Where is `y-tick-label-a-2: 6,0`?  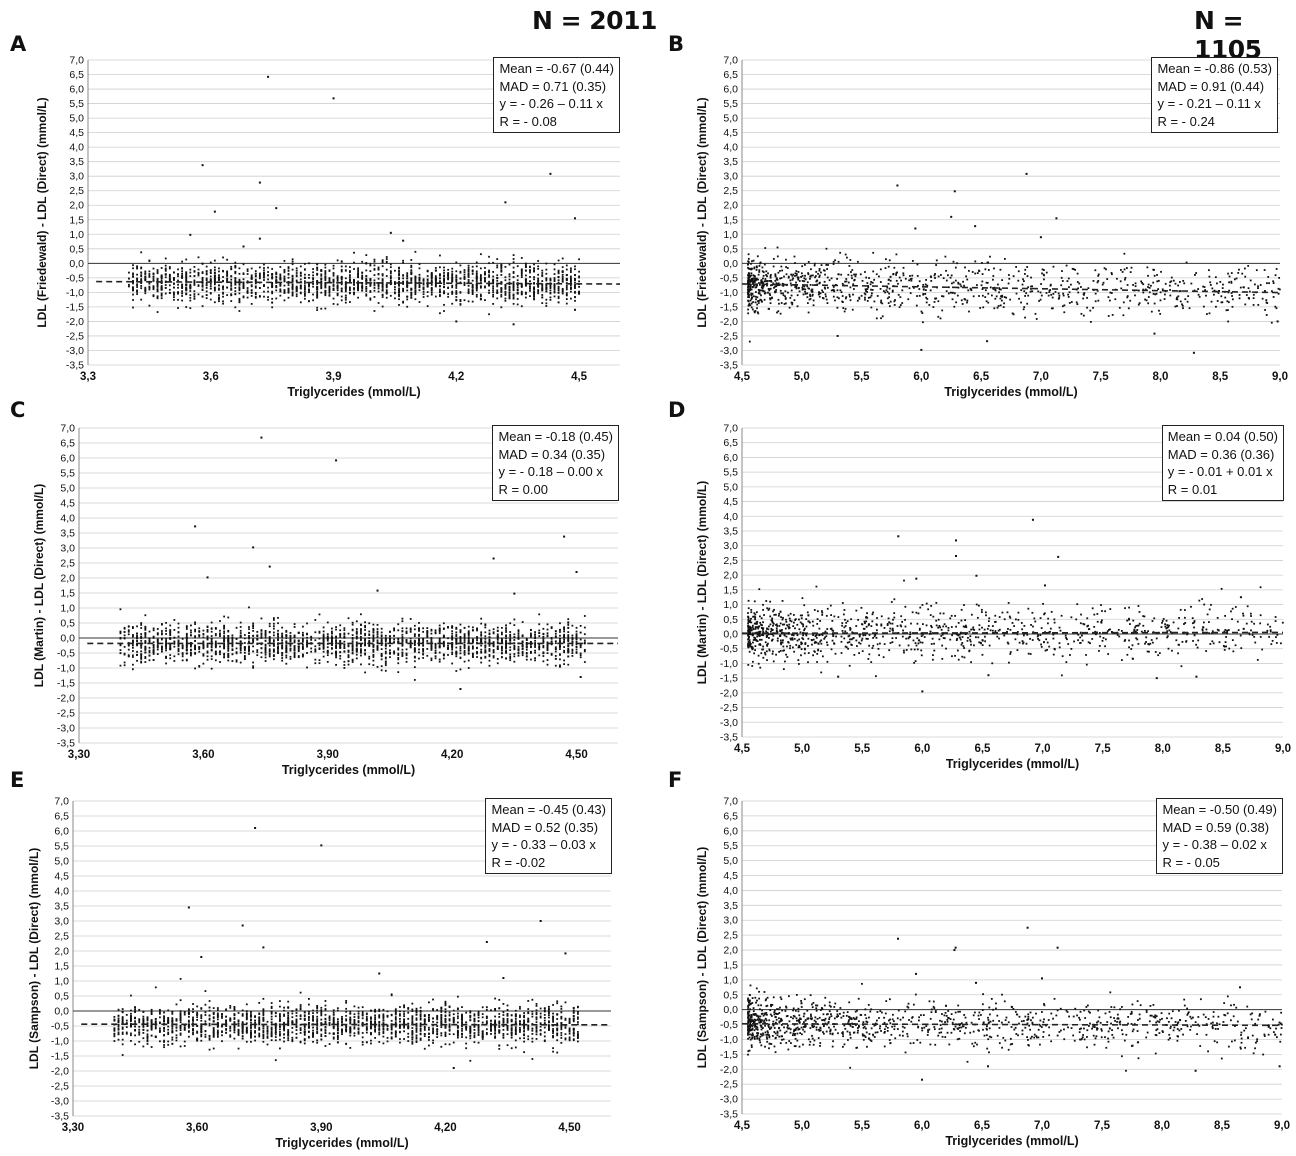 y-tick-label-a-2: 6,0 is located at coordinates (76, 90).